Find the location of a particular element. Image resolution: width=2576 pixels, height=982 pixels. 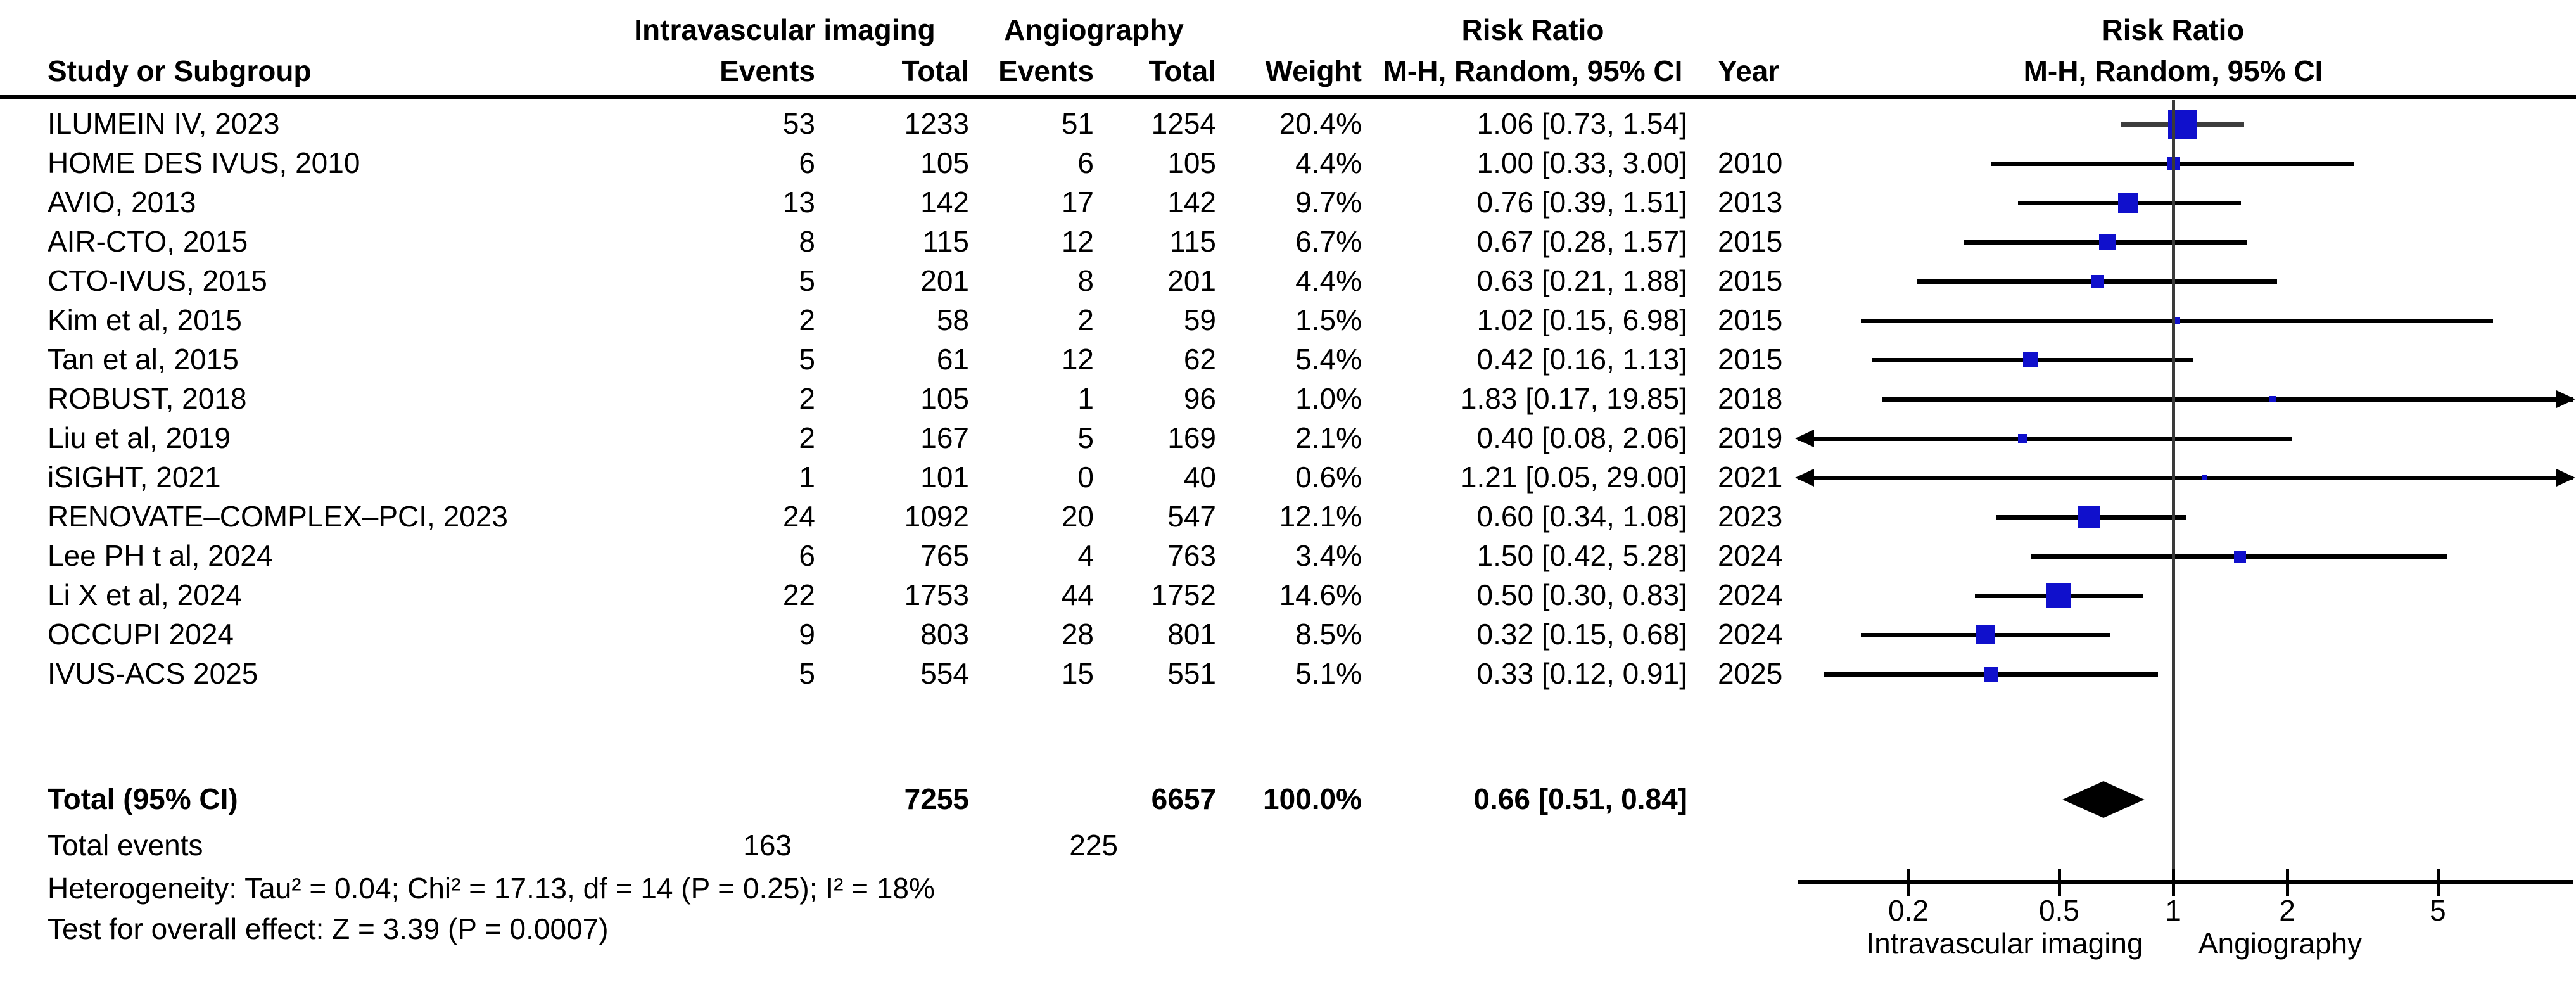

favors-right-label: Angiography is located at coordinates (2280, 943).